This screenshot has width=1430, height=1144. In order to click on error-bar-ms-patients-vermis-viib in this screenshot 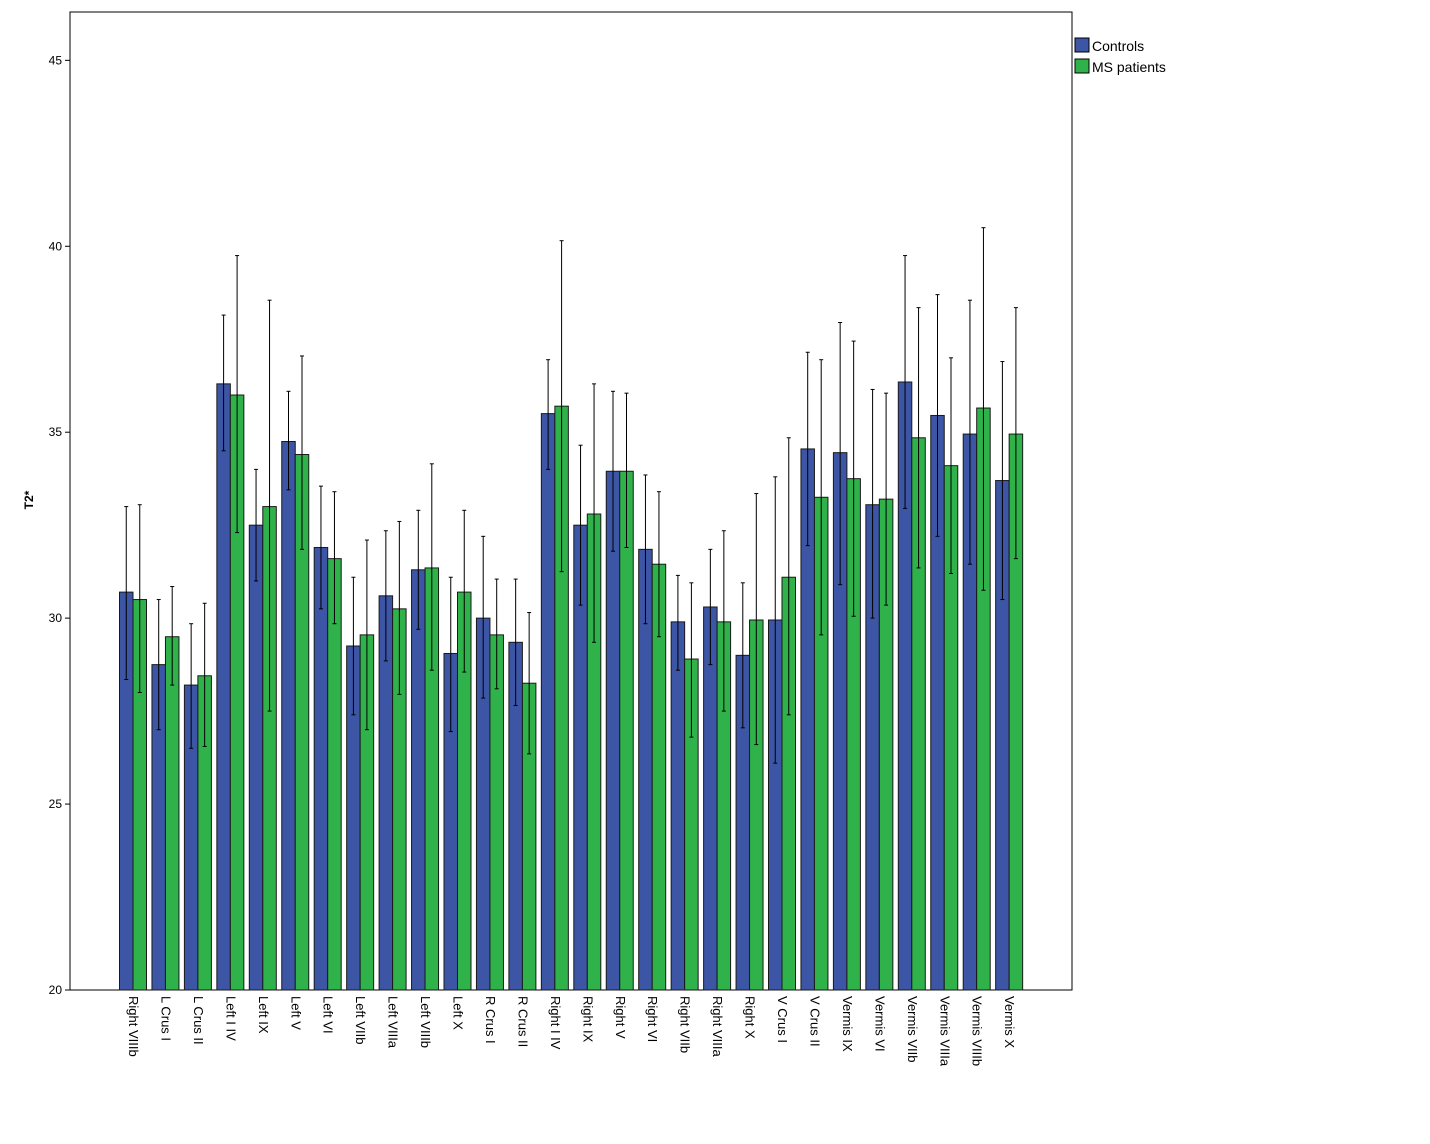, I will do `click(918, 438)`.